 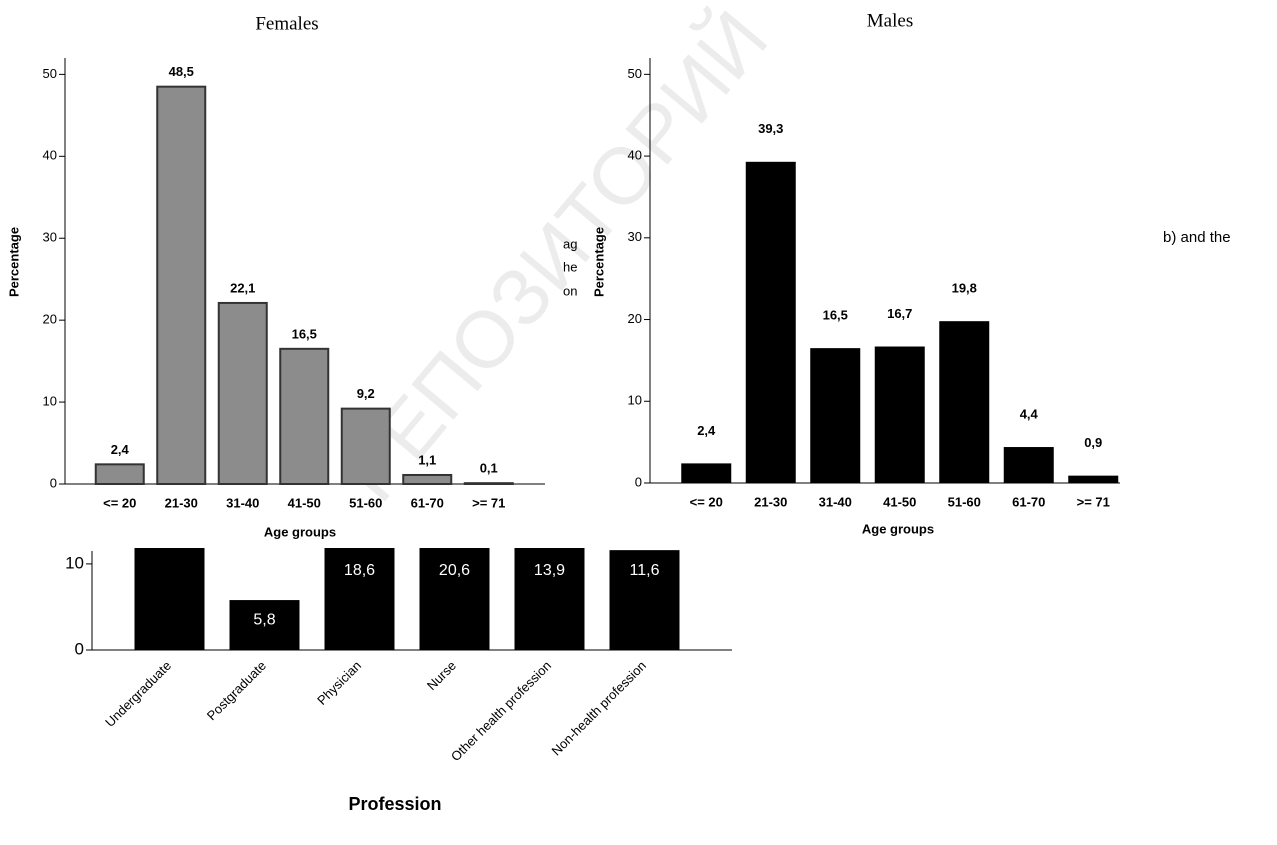 What do you see at coordinates (427, 459) in the screenshot?
I see `value-label: 1,1` at bounding box center [427, 459].